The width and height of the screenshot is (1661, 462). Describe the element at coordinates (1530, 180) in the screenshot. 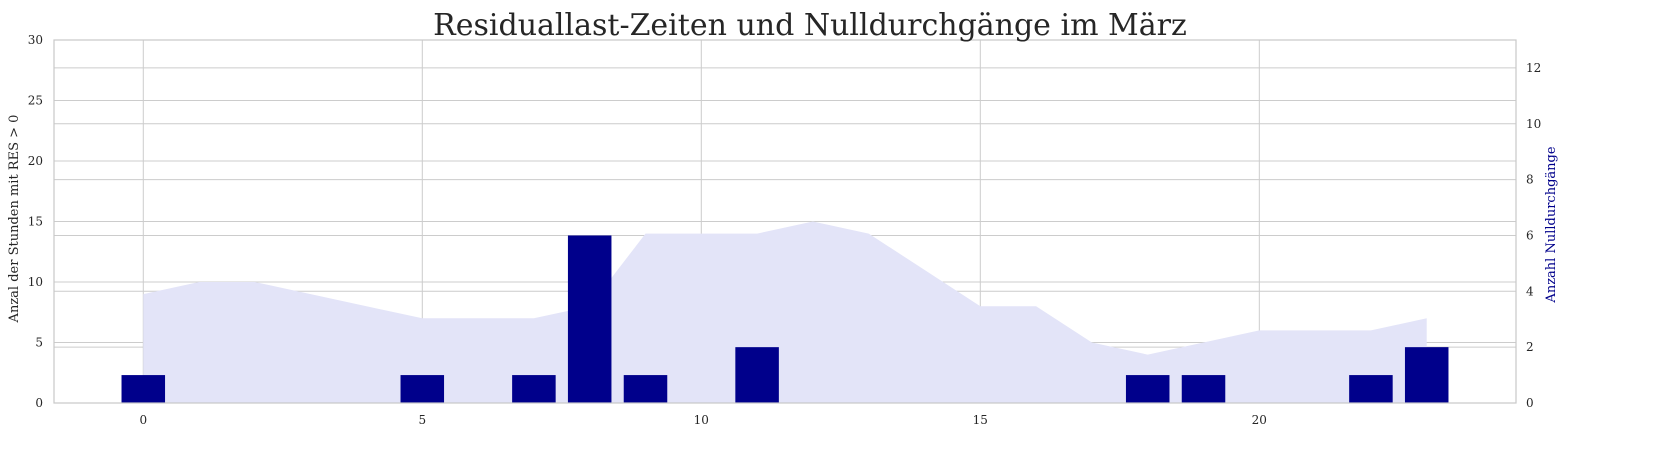

I see `y-right-tick-label: 8` at that location.